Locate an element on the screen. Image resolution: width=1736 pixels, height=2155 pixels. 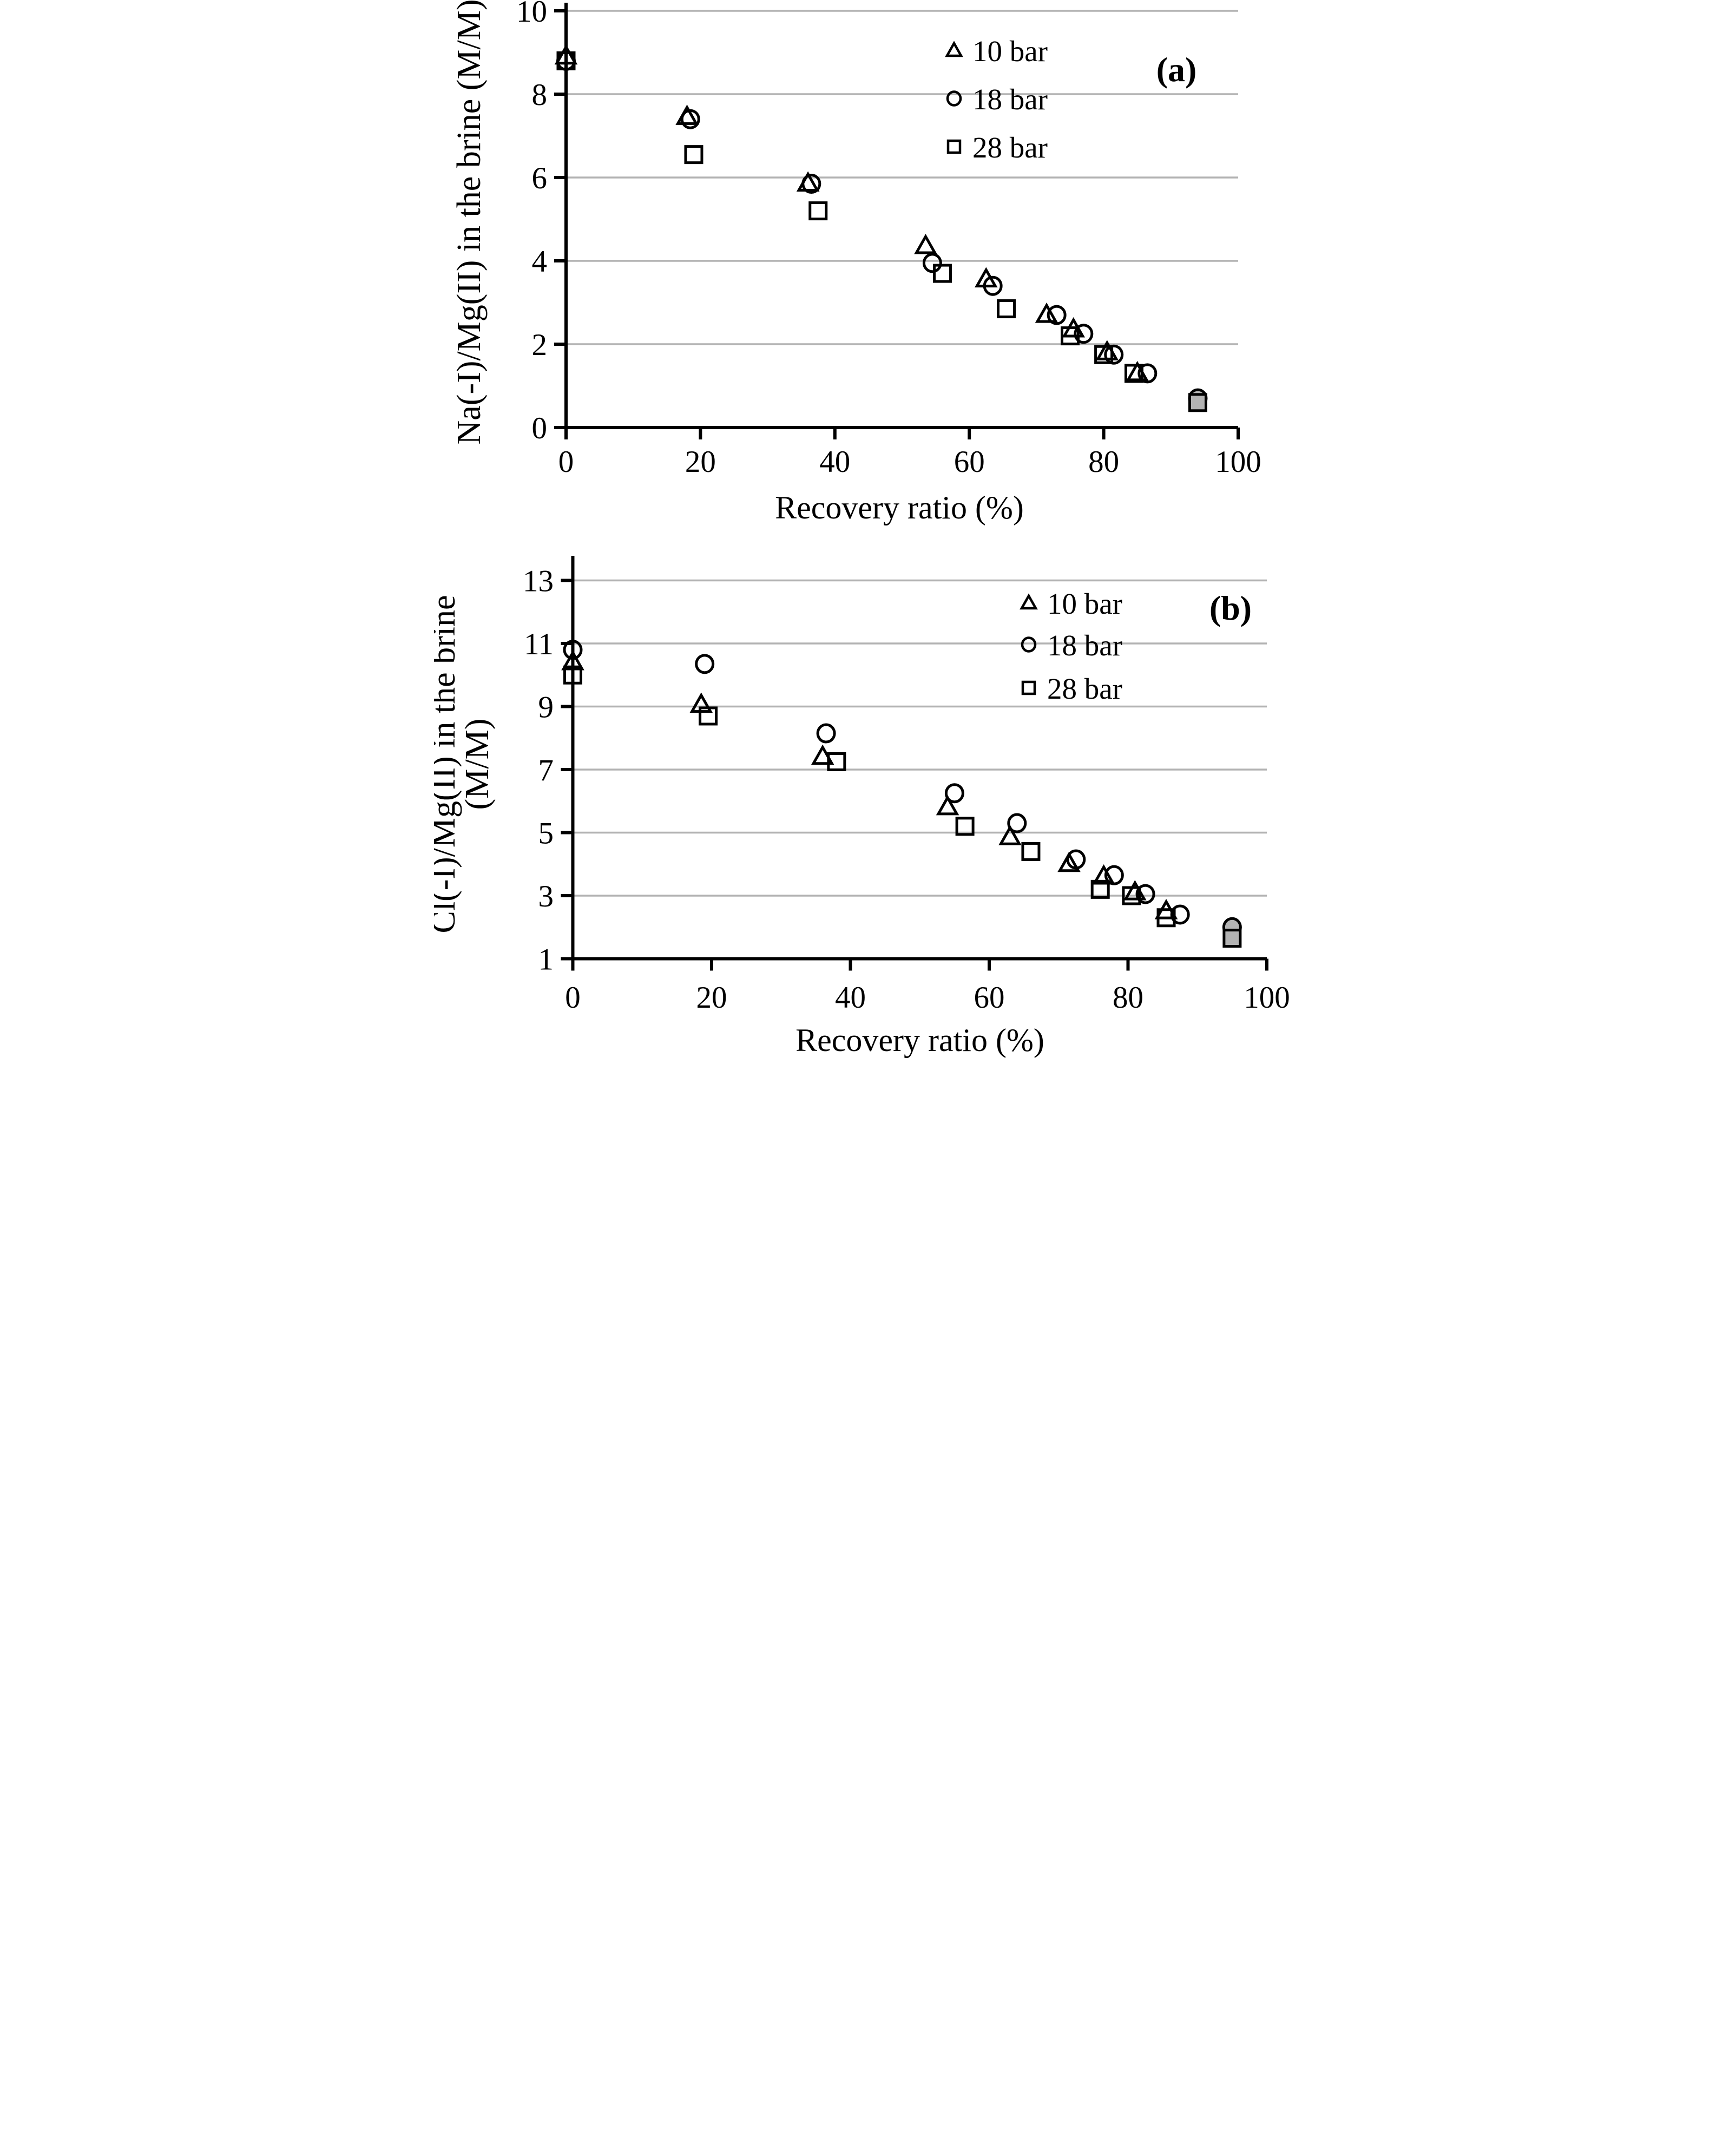
y-axis-title-line-1: Na(-I)/Mg(II) in the brine (M/M) is located at coordinates (470, 222).